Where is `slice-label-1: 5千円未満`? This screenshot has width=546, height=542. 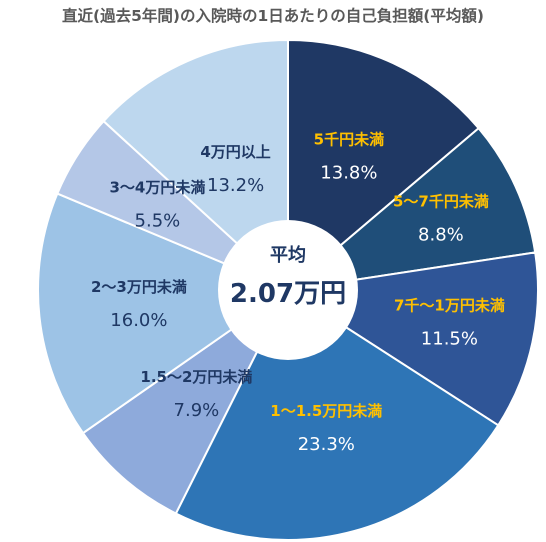 slice-label-1: 5千円未満 is located at coordinates (349, 139).